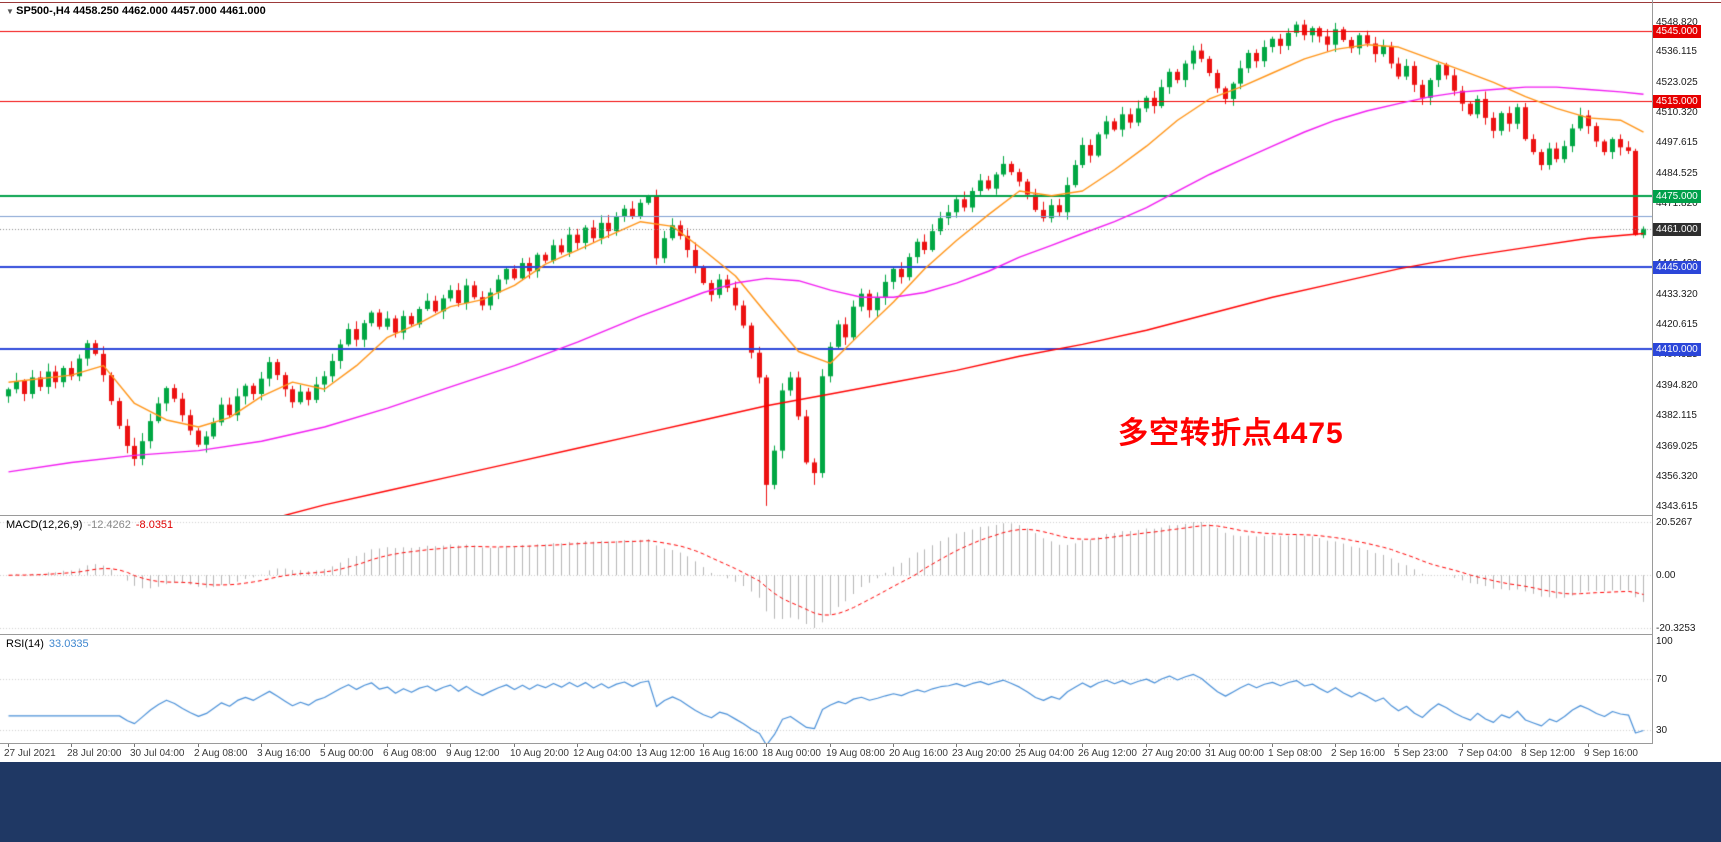  What do you see at coordinates (1548, 753) in the screenshot?
I see `time-axis-label: 8 Sep 12:00` at bounding box center [1548, 753].